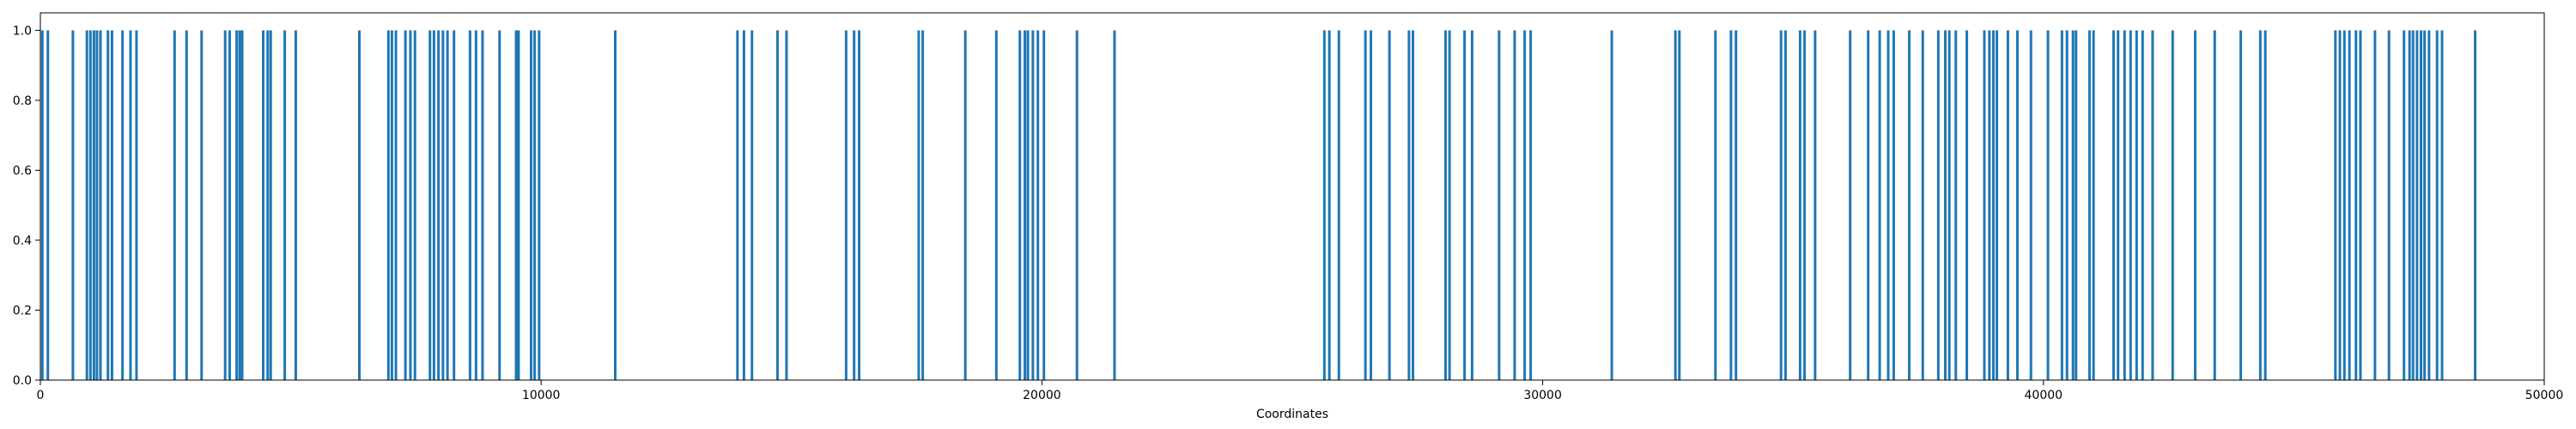 Image resolution: width=2576 pixels, height=429 pixels. I want to click on y-tick-label: 0.6, so click(23, 171).